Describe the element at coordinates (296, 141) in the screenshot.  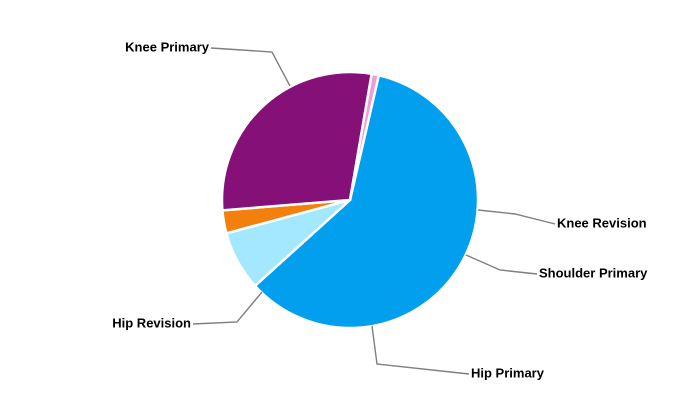
I see `pie-slice-hip-primary` at that location.